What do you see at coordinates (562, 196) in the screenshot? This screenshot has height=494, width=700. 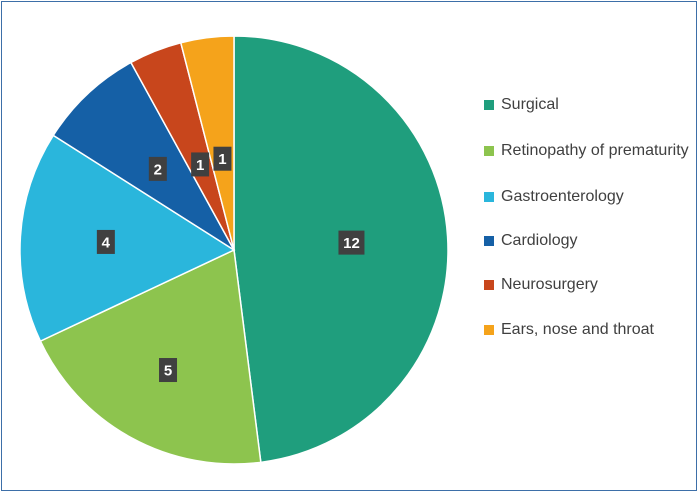 I see `legend-label: Gastroenterology` at bounding box center [562, 196].